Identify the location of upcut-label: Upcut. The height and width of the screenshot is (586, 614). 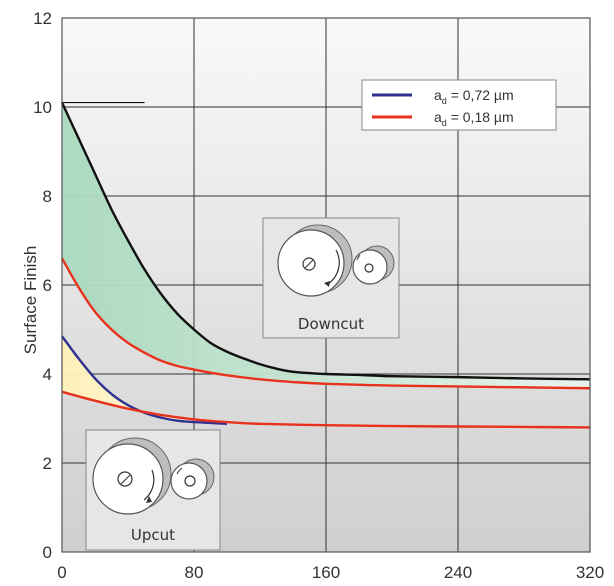
(153, 535).